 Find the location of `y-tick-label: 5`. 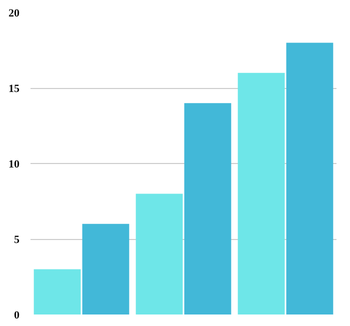

y-tick-label: 5 is located at coordinates (17, 240).